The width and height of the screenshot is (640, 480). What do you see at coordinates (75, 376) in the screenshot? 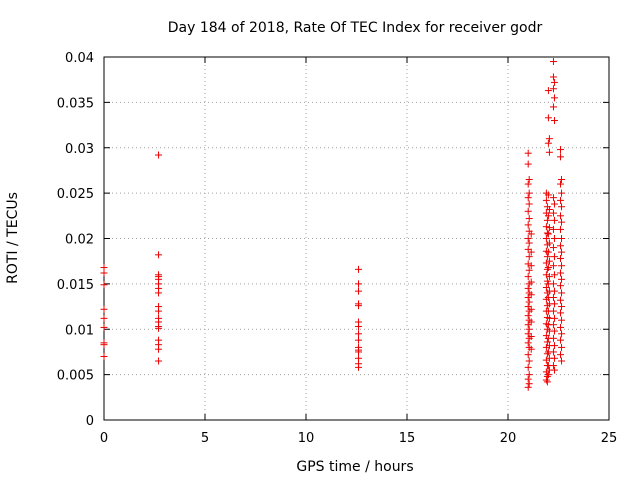
I see `y-tick-label: 0.005` at bounding box center [75, 376].